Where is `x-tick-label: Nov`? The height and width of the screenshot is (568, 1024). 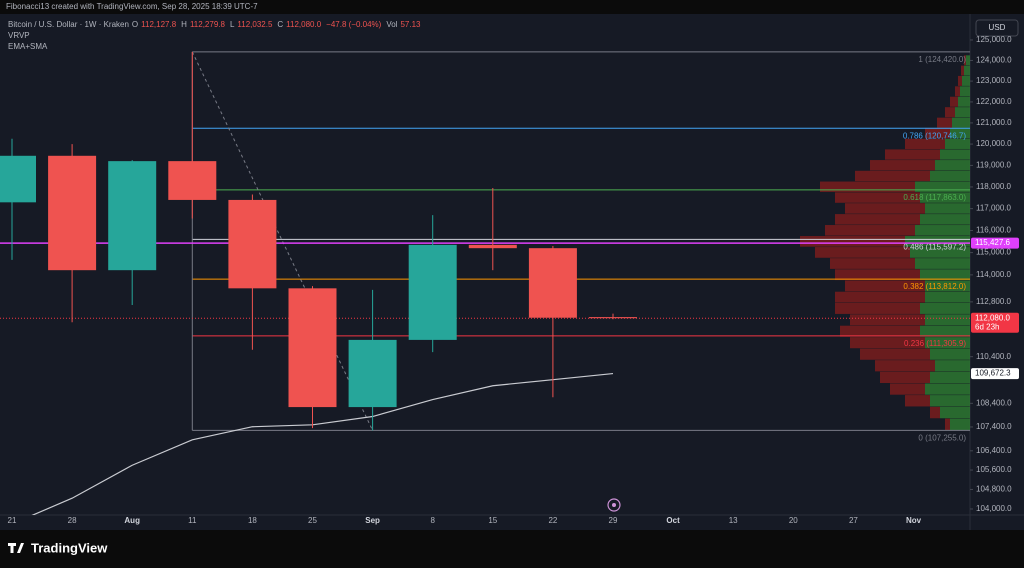 x-tick-label: Nov is located at coordinates (914, 520).